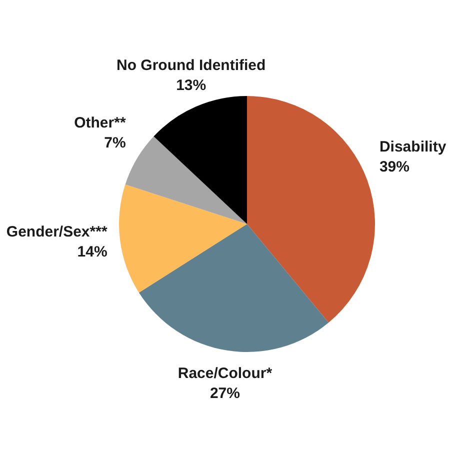 Image resolution: width=450 pixels, height=450 pixels. I want to click on slice-label: Other**, so click(100, 123).